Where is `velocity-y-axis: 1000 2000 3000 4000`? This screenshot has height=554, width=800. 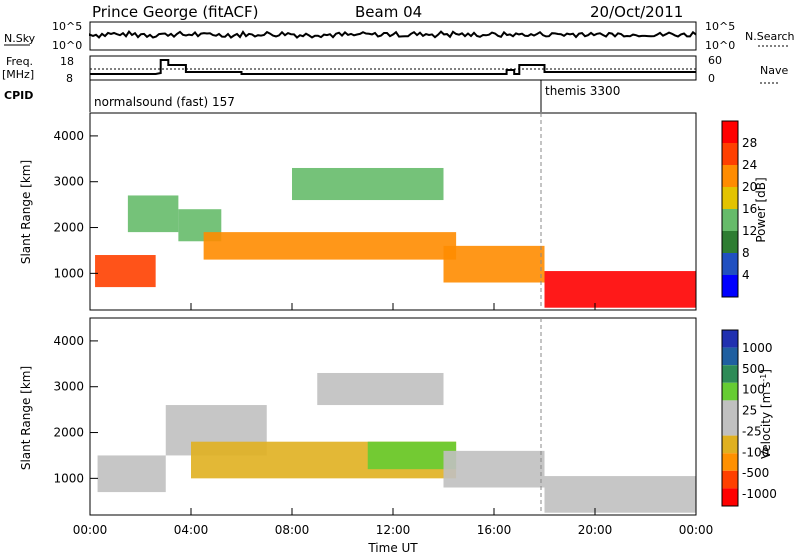 velocity-y-axis: 1000 2000 3000 4000 is located at coordinates (75, 409).